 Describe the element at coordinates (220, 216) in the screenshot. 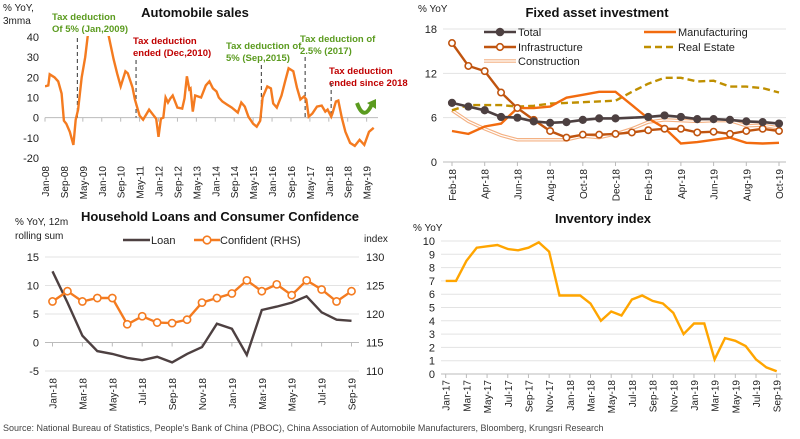

I see `chart-title: Household Loans and Consumer Confidence` at that location.